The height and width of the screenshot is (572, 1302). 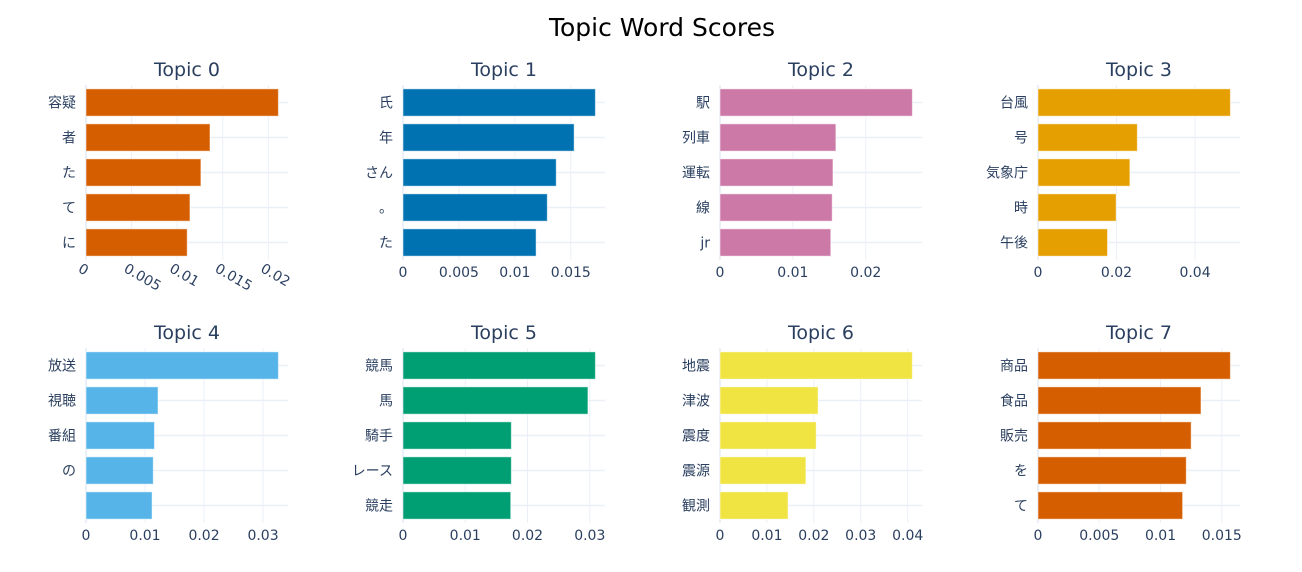 What do you see at coordinates (386, 402) in the screenshot?
I see `y-tick-label: 馬` at bounding box center [386, 402].